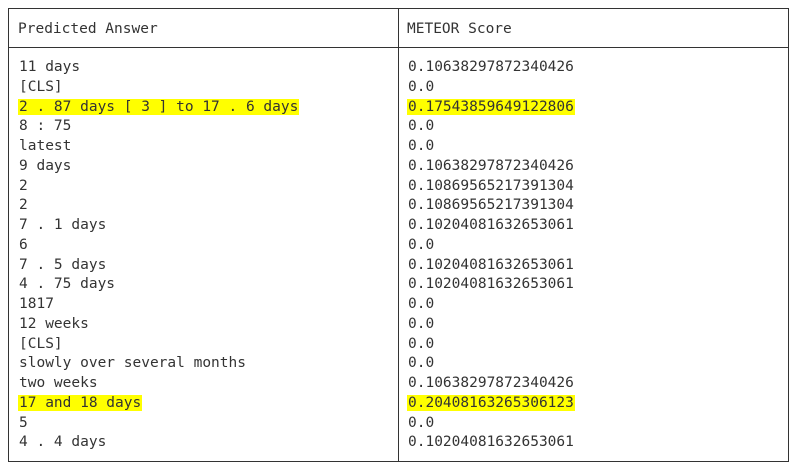 Image resolution: width=797 pixels, height=471 pixels. I want to click on answer-text: 4 . 75 days, so click(67, 284).